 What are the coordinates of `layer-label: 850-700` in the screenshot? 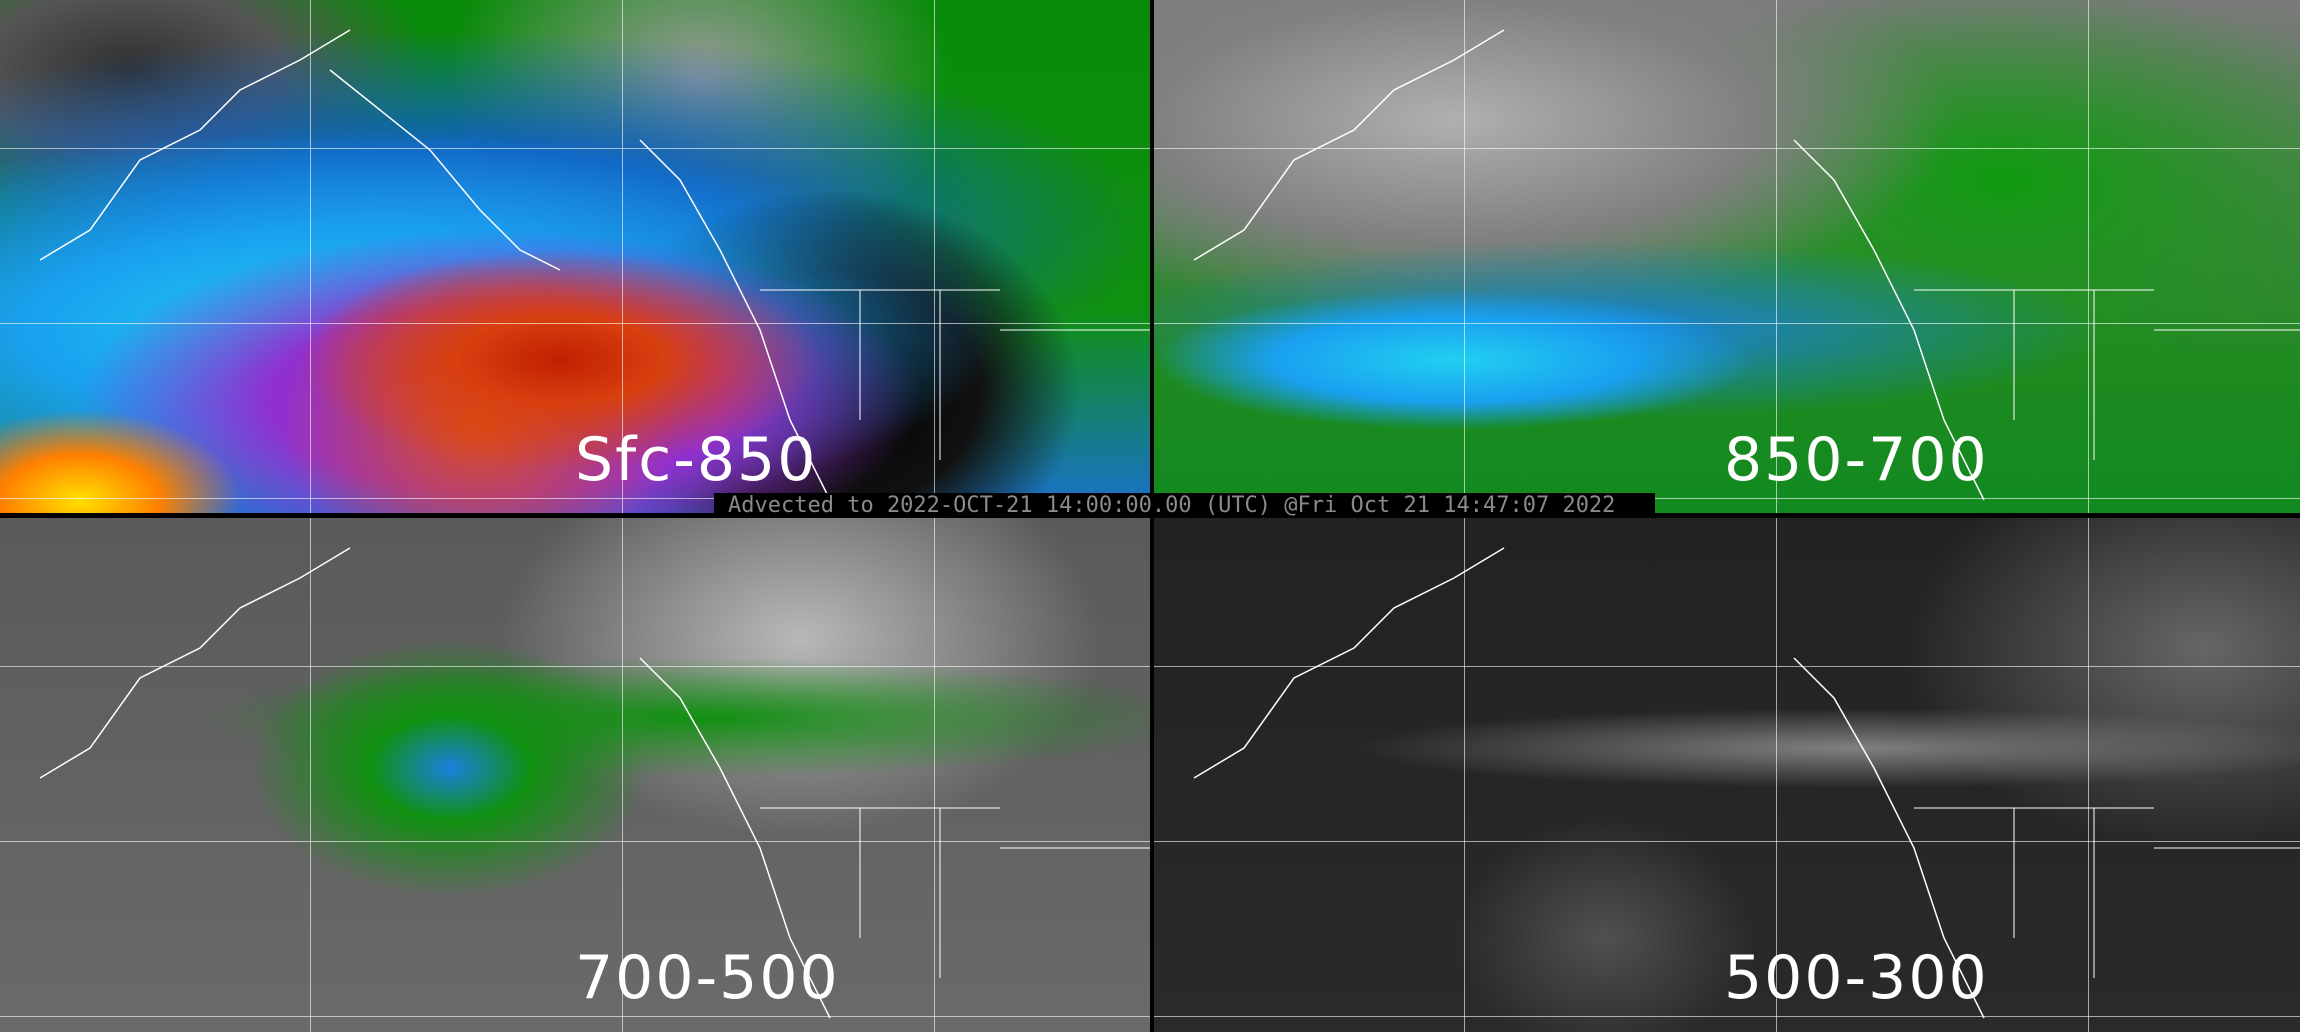 It's located at (1856, 460).